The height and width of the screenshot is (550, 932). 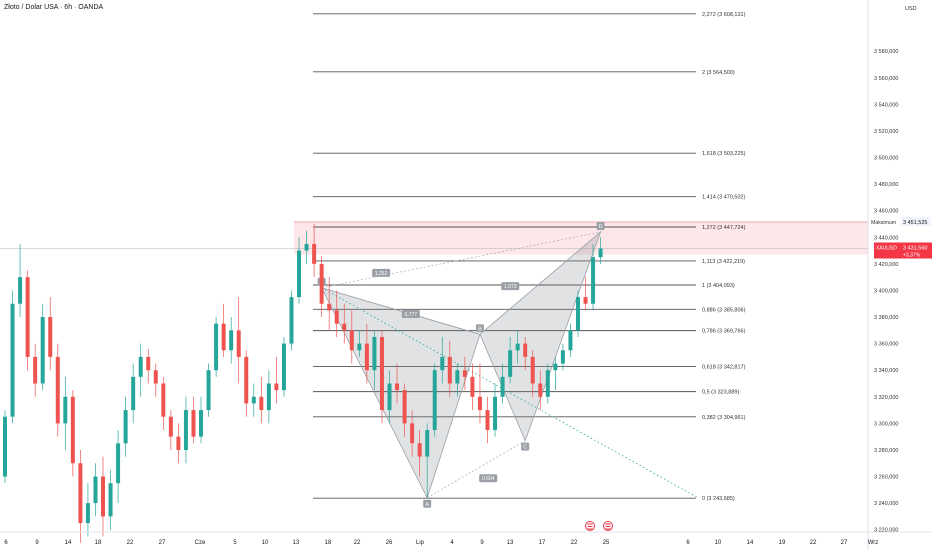 I want to click on fib-level-label: 0,618 (3 342,817), so click(x=724, y=367).